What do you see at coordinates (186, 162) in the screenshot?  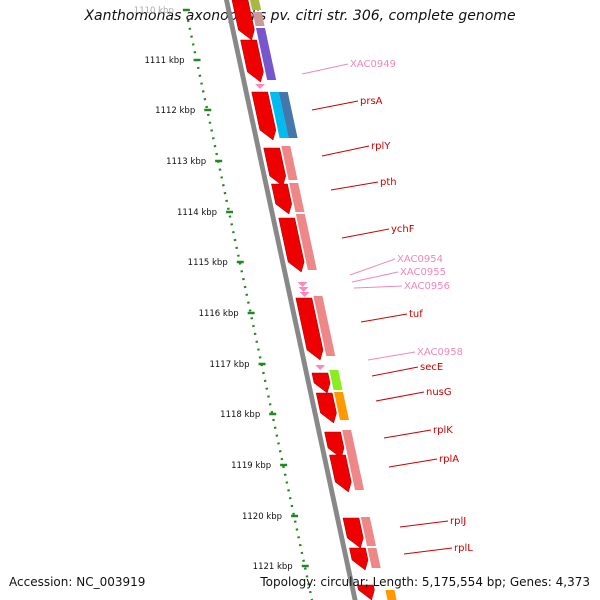 I see `ruler-tick-label: 1113 kbp` at bounding box center [186, 162].